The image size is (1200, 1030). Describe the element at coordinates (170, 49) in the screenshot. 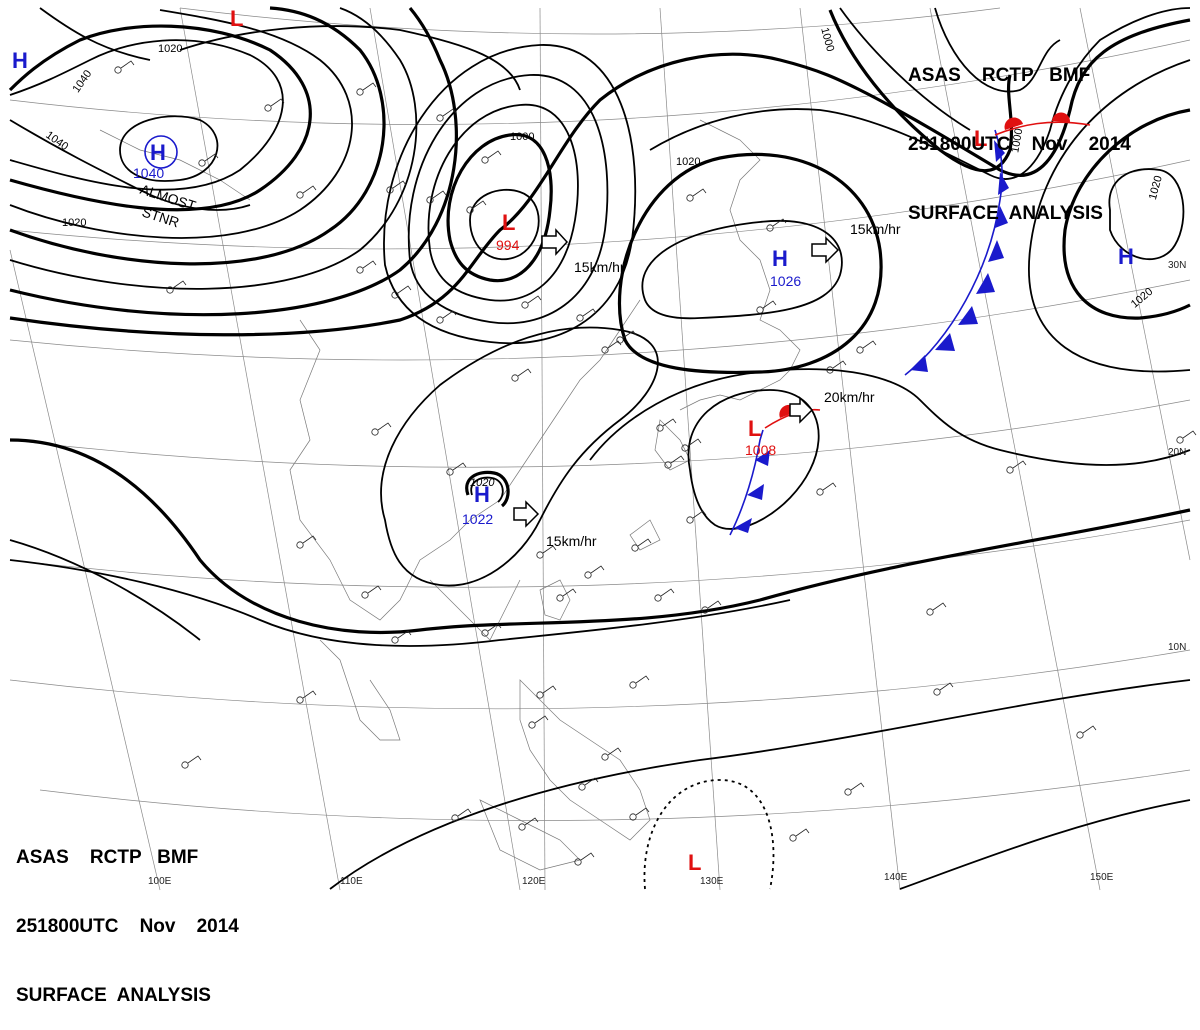

I see `isobar-label-1020-nw: 1020` at that location.